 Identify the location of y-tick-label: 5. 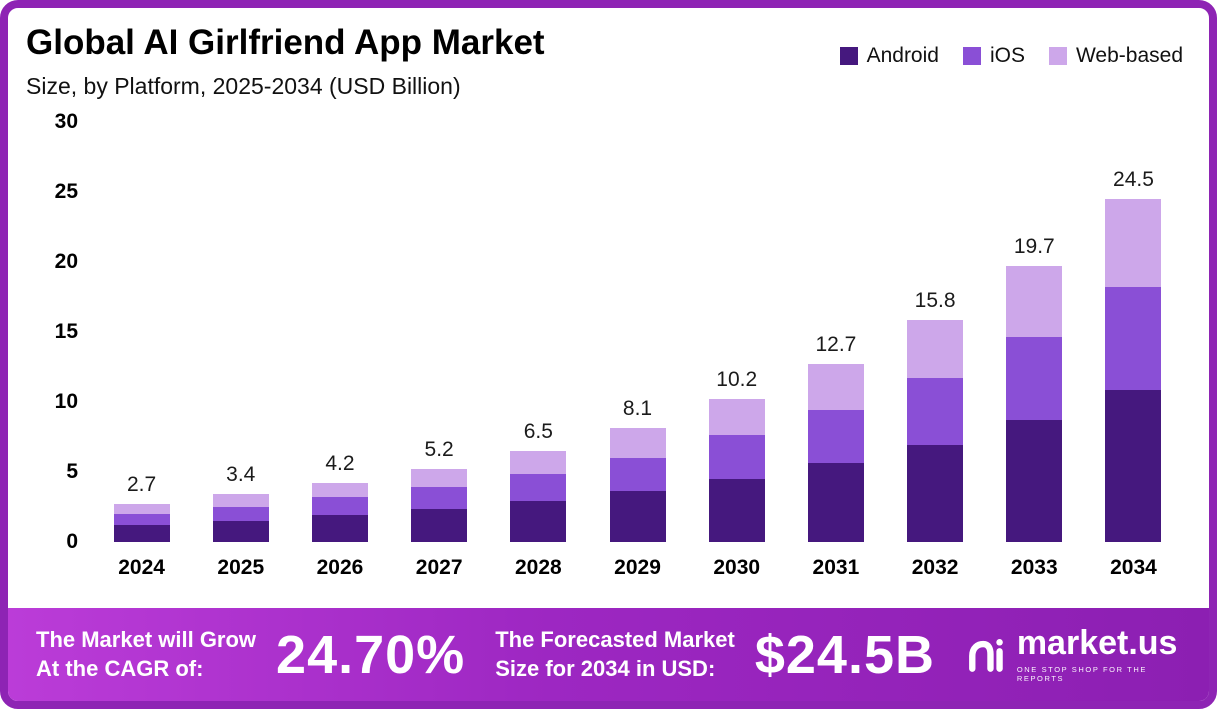
(72, 471).